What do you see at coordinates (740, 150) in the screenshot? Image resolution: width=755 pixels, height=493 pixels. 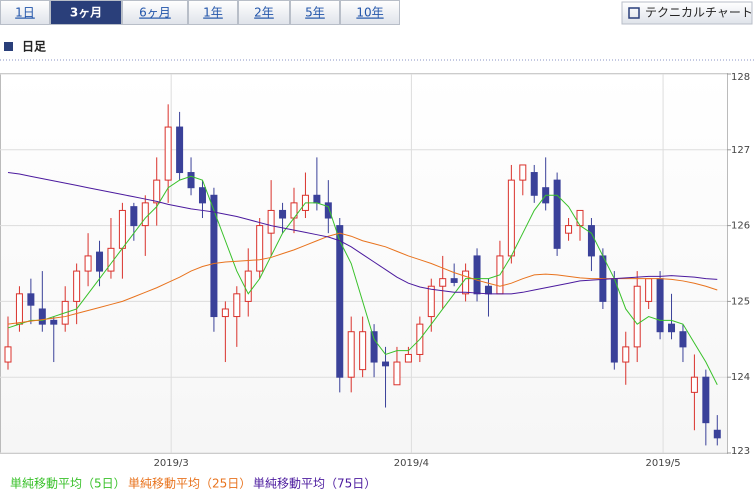 I see `y-tick-label: 127` at bounding box center [740, 150].